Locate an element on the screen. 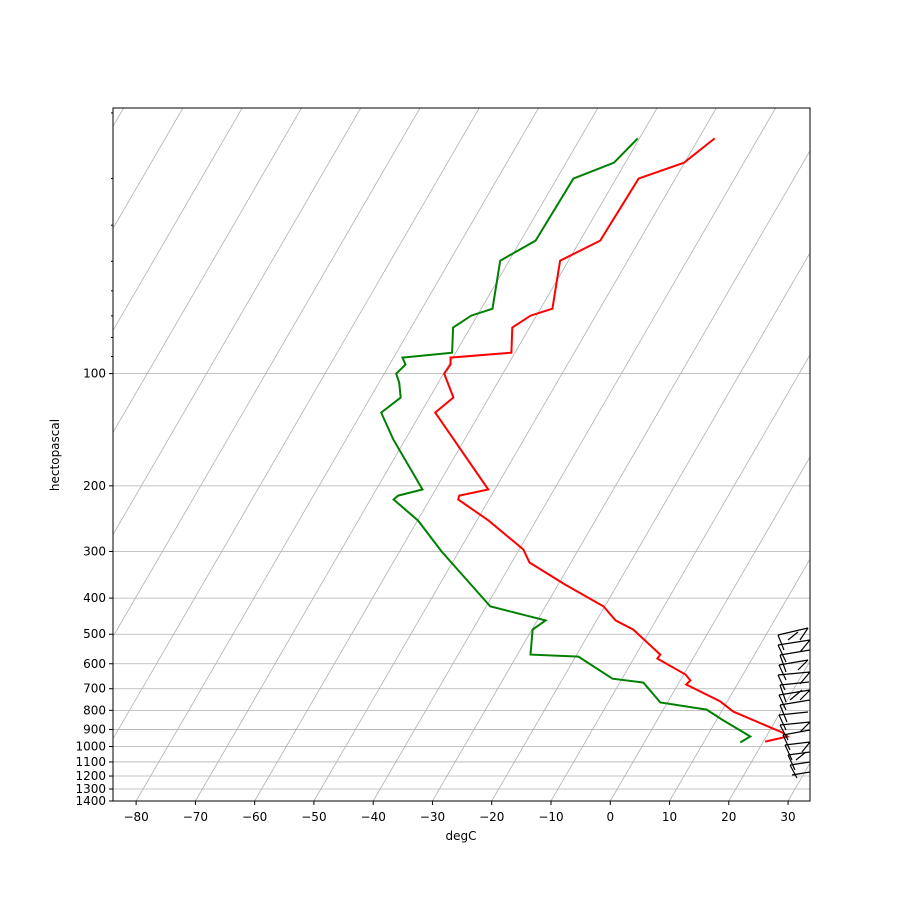 Image resolution: width=900 pixels, height=900 pixels. x-tick-label: 10 is located at coordinates (669, 817).